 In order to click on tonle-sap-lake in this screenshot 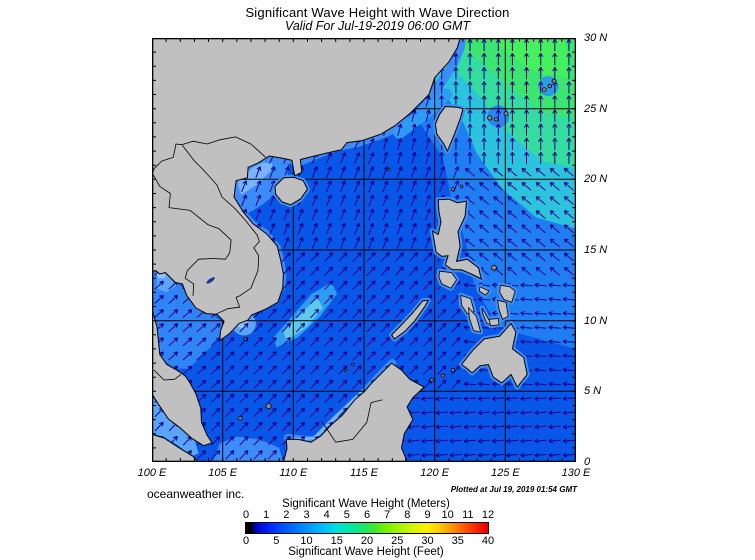, I will do `click(210, 280)`.